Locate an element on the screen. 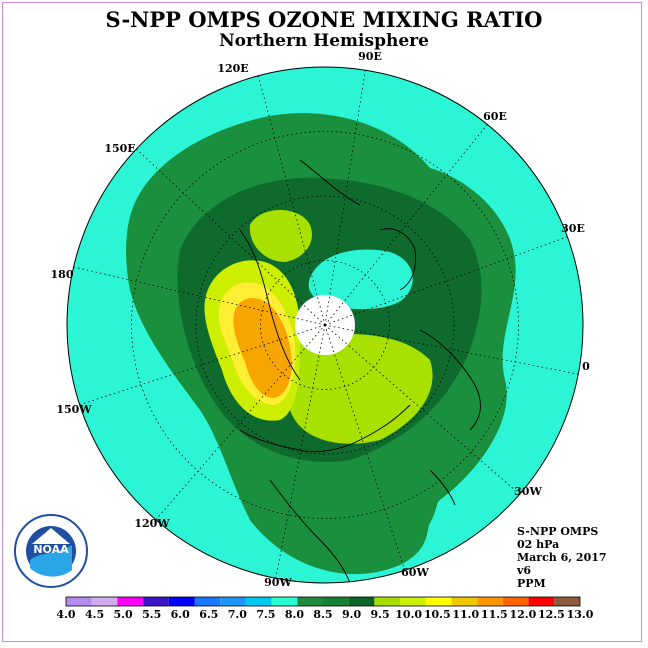  longitude-label: 120W is located at coordinates (152, 523).